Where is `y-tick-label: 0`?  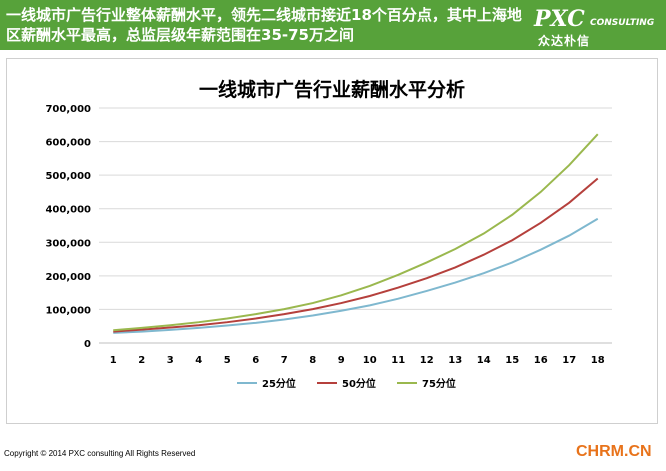
y-tick-label: 0 is located at coordinates (87, 344).